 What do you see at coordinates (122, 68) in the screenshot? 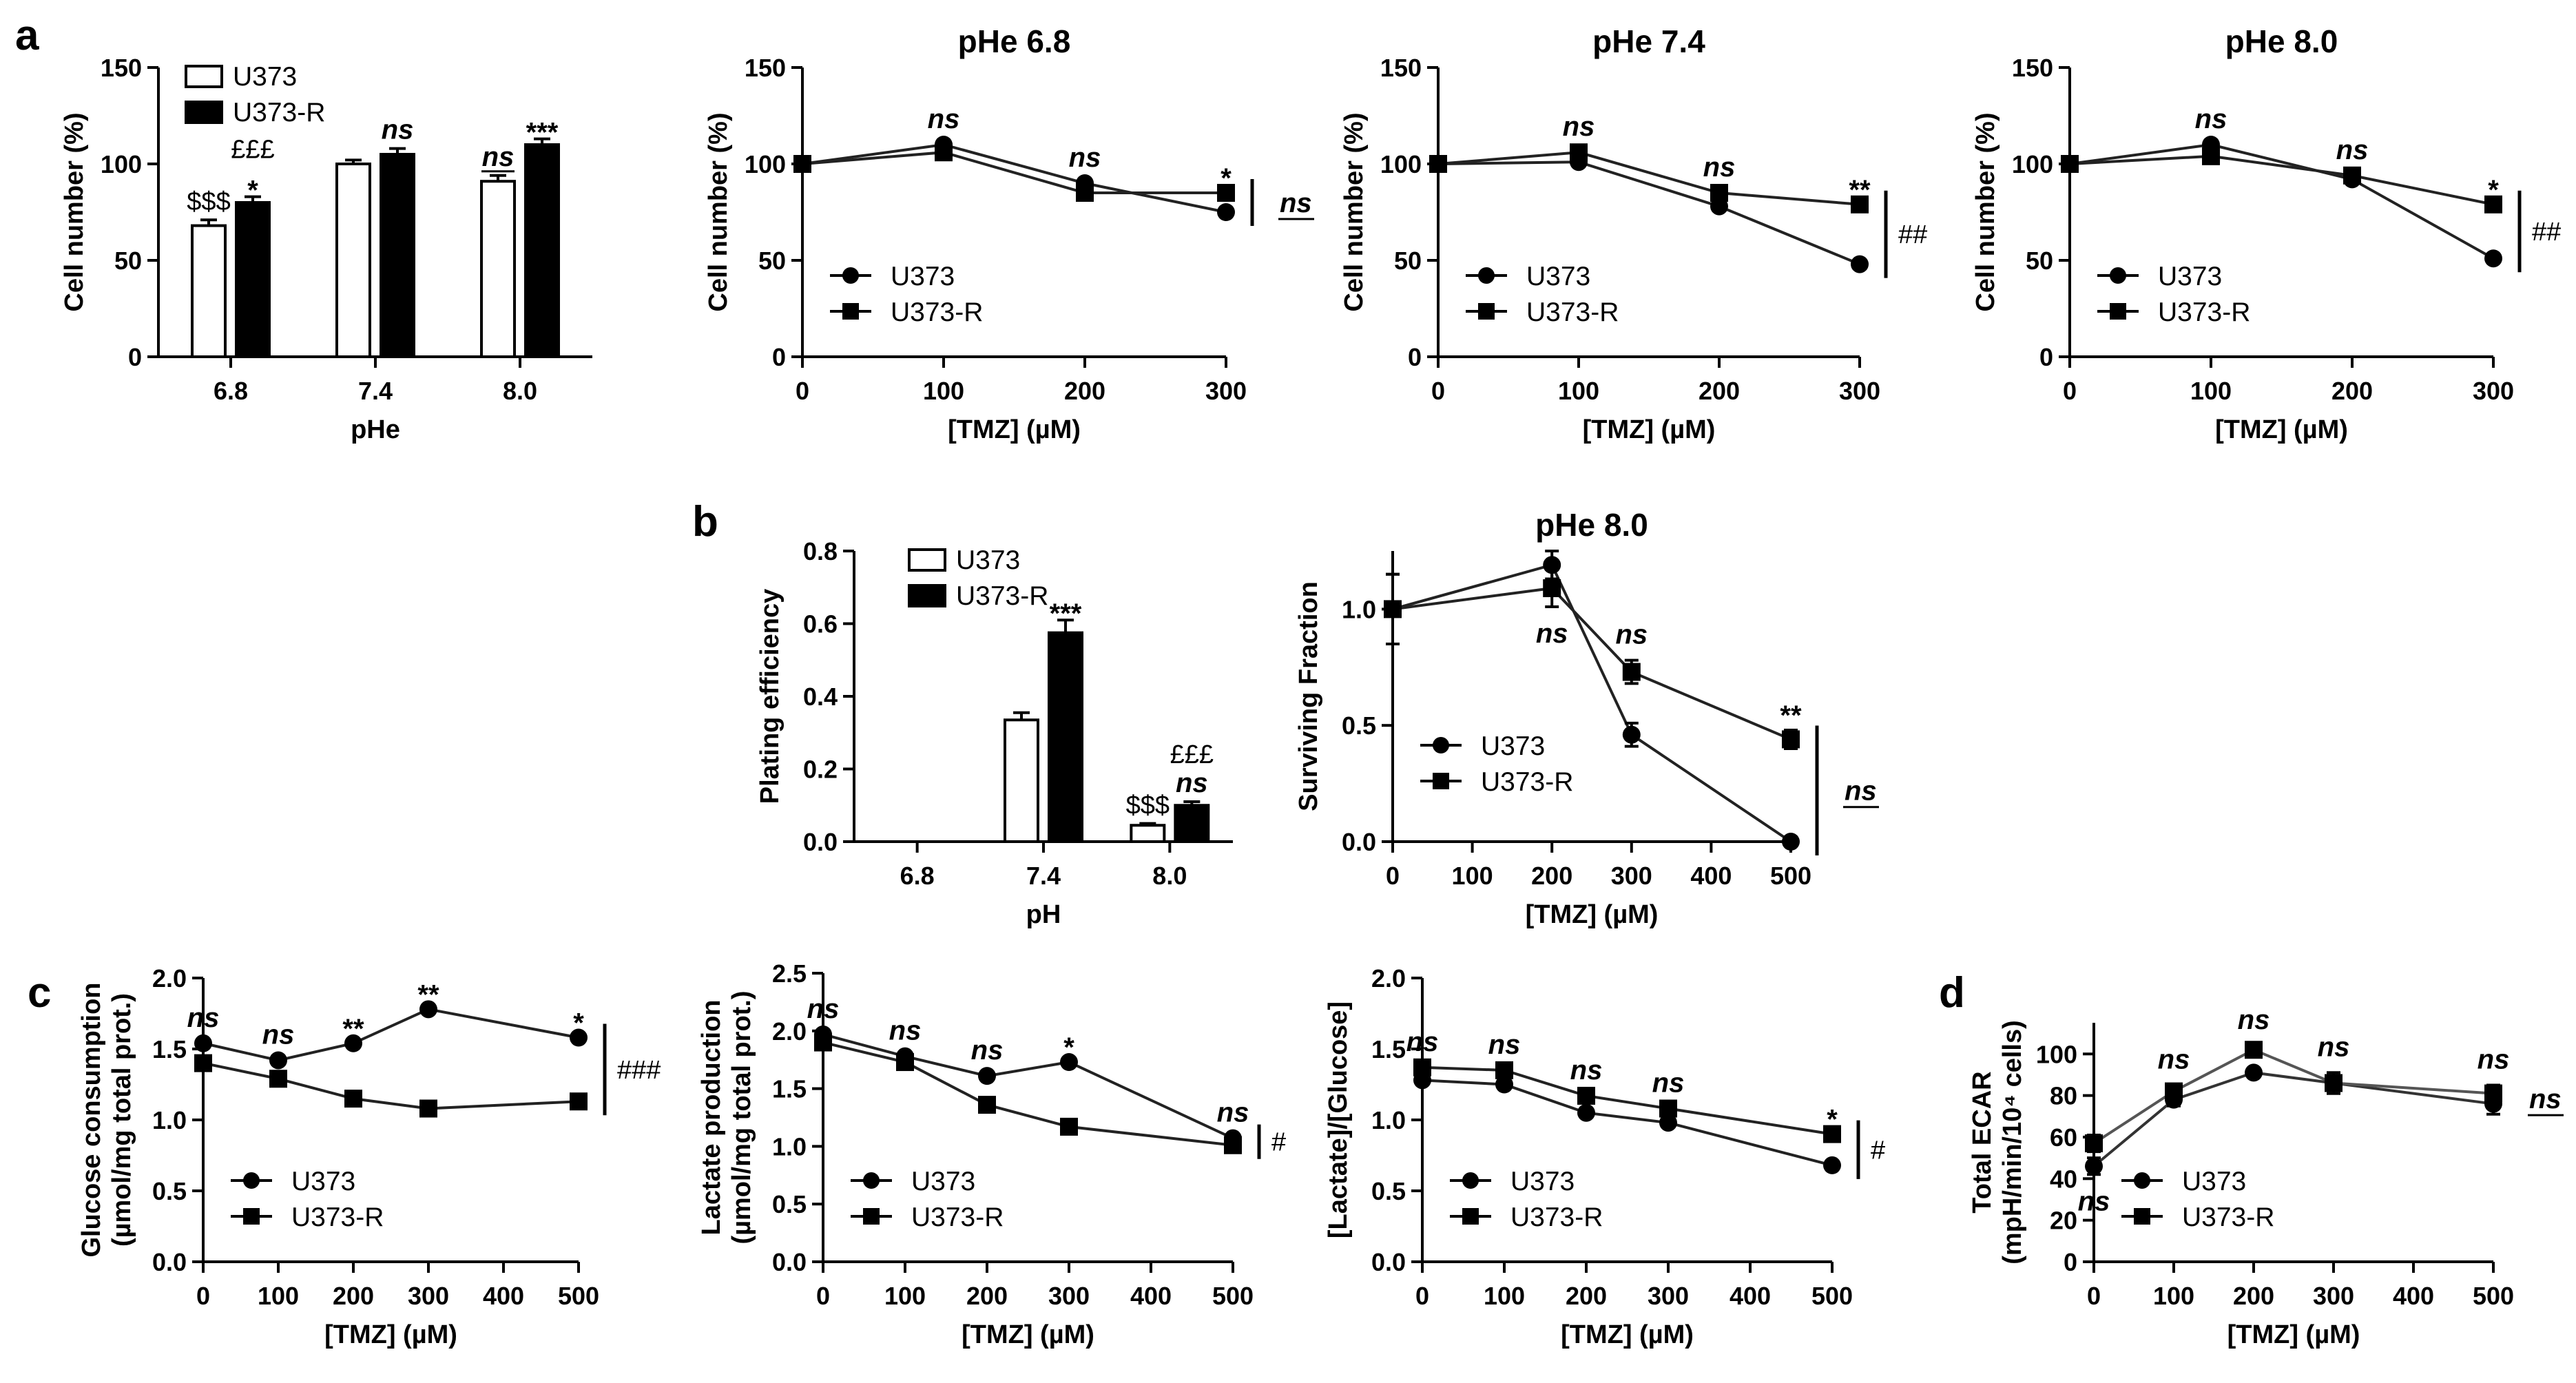
I see `y-tick-label: 150` at bounding box center [122, 68].